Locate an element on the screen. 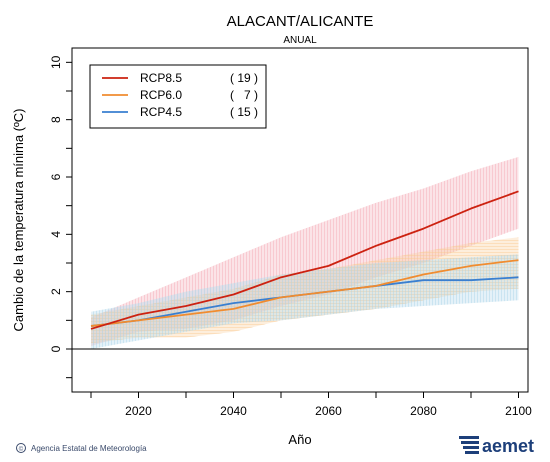 The image size is (550, 462). aemet-logo: aemet is located at coordinates (496, 446).